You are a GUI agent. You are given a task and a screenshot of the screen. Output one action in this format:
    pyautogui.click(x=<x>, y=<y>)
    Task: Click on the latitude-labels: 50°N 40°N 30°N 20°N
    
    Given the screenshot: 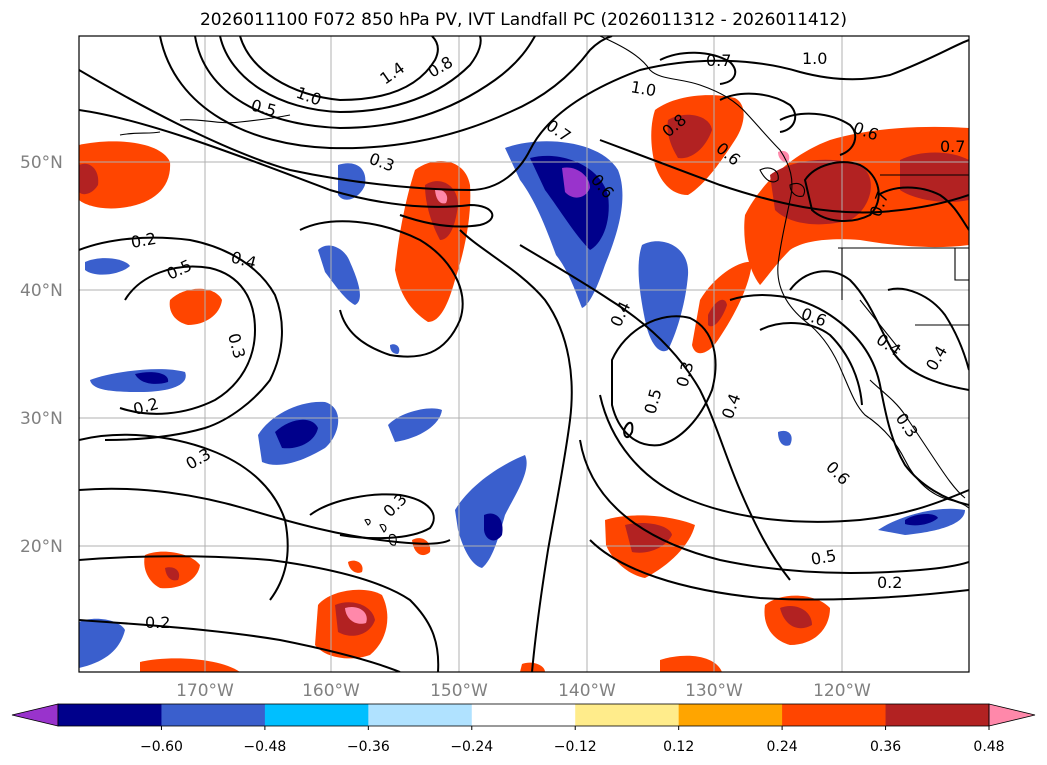 What is the action you would take?
    pyautogui.click(x=41, y=355)
    